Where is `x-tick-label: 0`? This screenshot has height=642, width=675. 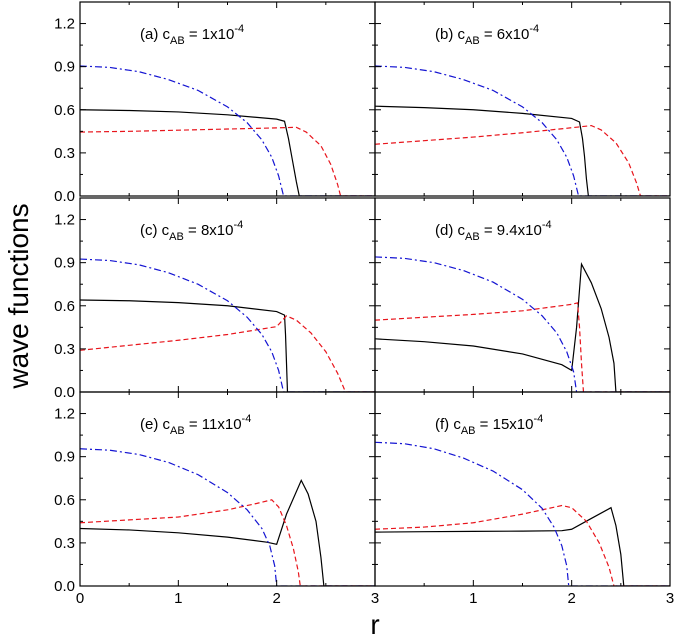 x-tick-label: 0 is located at coordinates (80, 598).